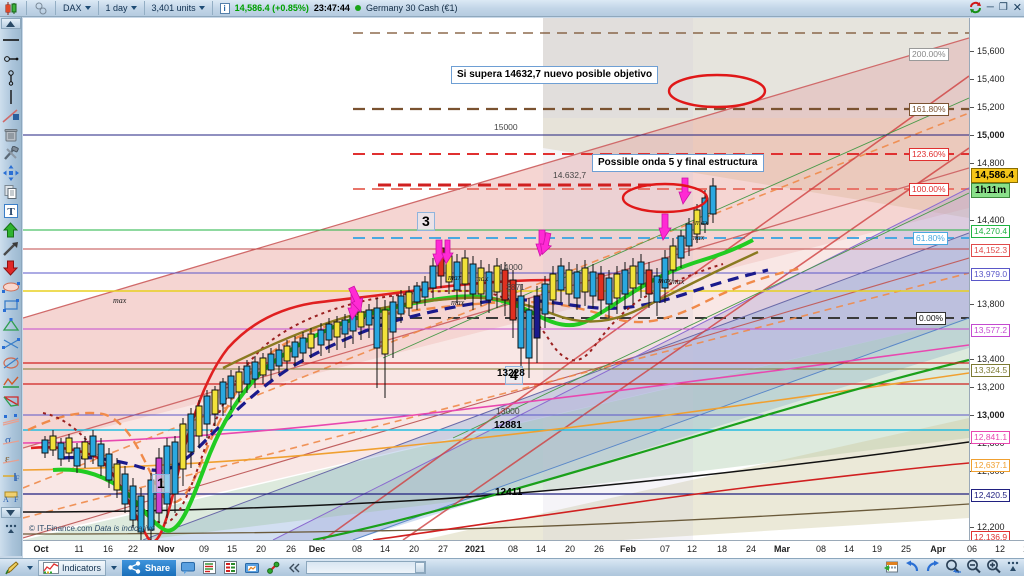 This screenshot has width=1024, height=576. What do you see at coordinates (11, 476) in the screenshot?
I see `fibonacci-fan-tool: F` at bounding box center [11, 476].